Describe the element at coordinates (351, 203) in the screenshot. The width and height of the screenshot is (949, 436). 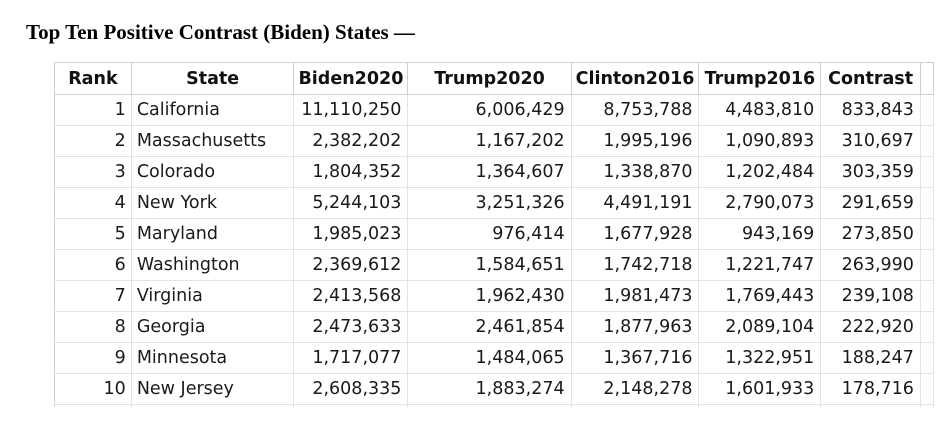
I see `biden2020-cell: 5,244,103` at that location.